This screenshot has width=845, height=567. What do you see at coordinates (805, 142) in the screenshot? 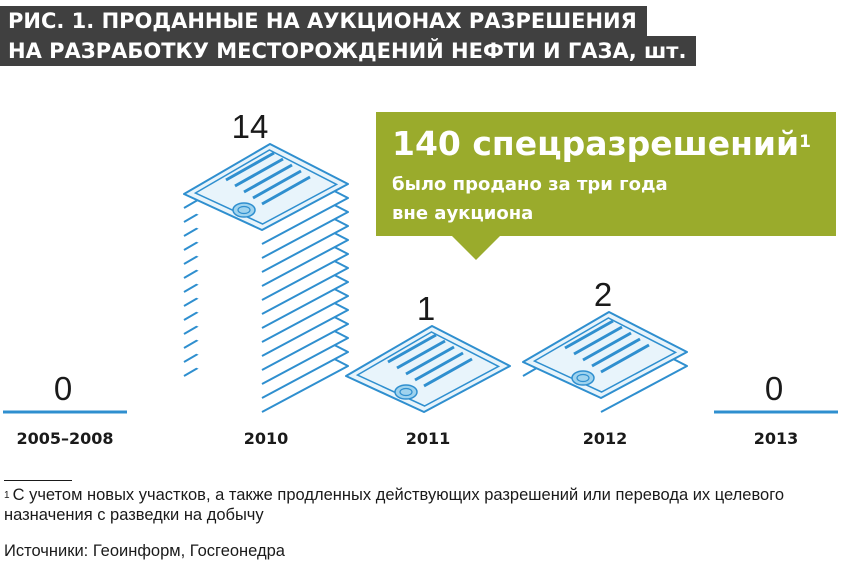
I see `callout-footnote-marker: 1` at bounding box center [805, 142].